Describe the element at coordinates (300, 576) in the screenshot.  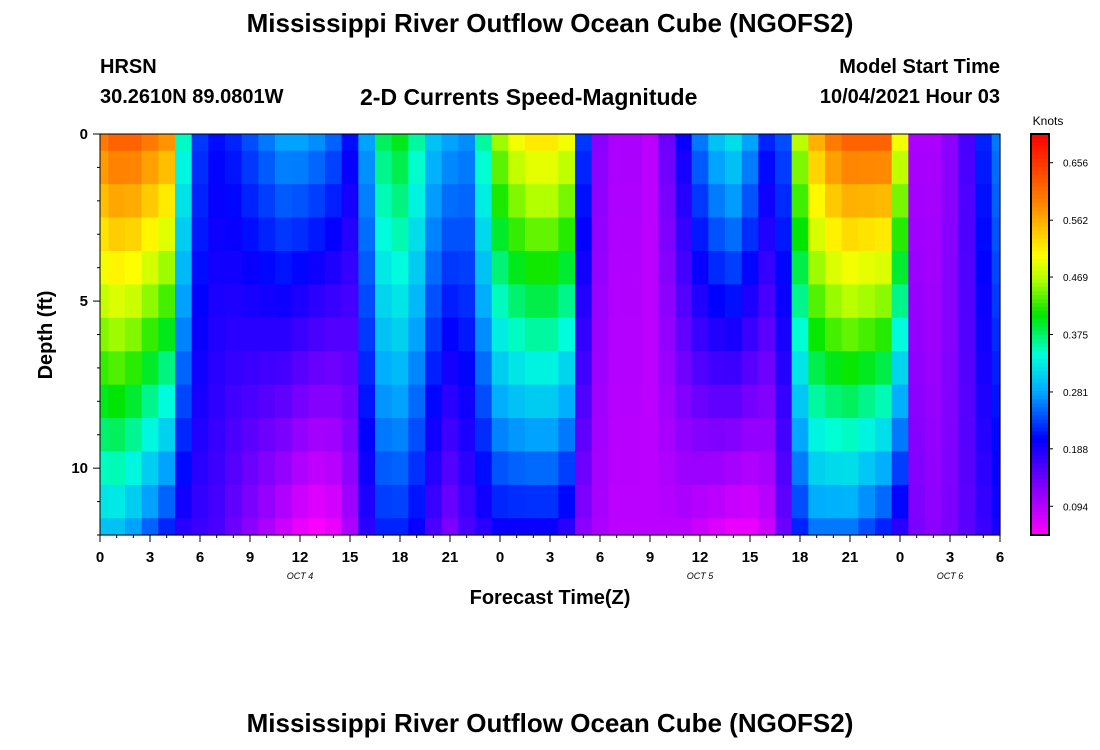
I see `date-label: OCT 4` at that location.